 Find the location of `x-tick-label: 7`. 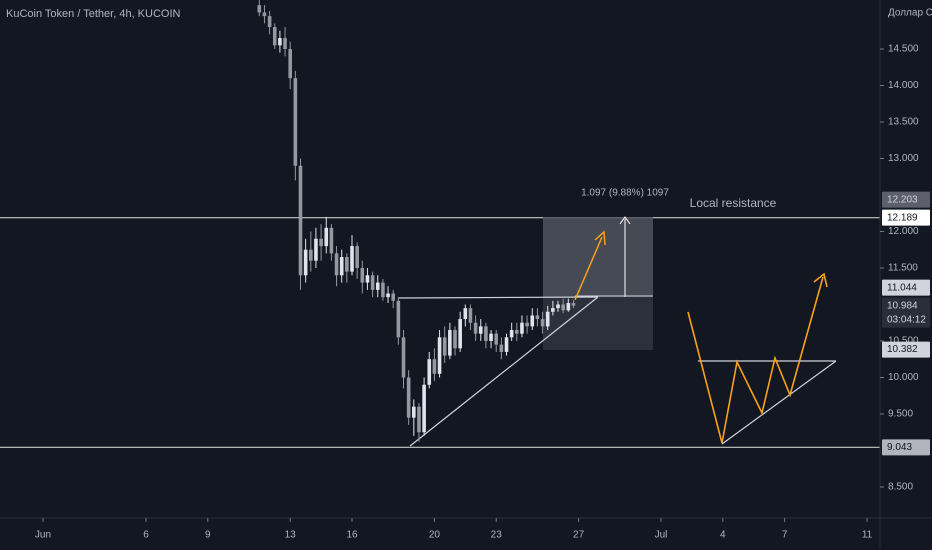

x-tick-label: 7 is located at coordinates (785, 535).